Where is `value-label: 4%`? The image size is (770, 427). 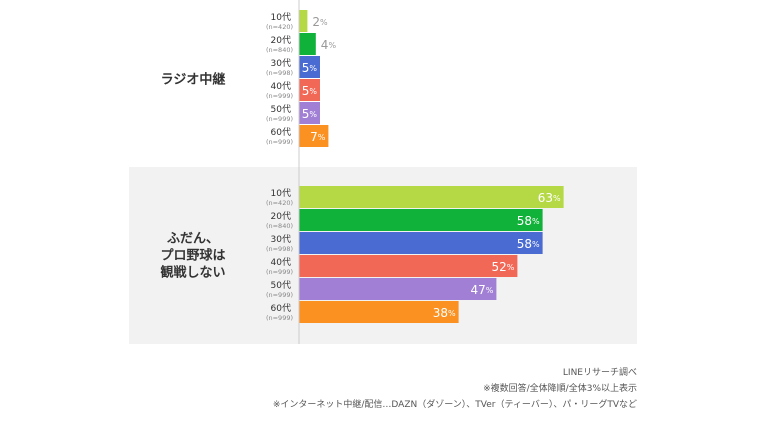 value-label: 4% is located at coordinates (329, 45).